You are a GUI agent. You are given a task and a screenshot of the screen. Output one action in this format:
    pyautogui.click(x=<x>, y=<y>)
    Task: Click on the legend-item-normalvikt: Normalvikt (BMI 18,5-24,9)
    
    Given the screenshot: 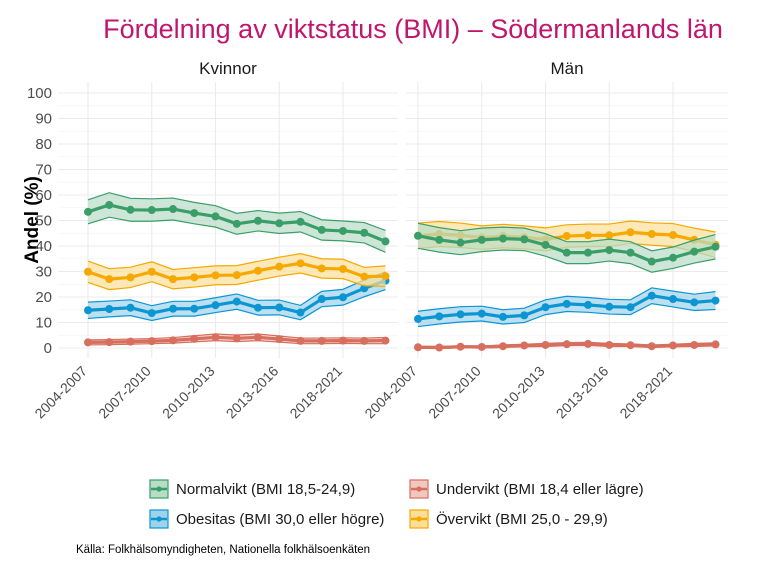 What is the action you would take?
    pyautogui.click(x=252, y=489)
    